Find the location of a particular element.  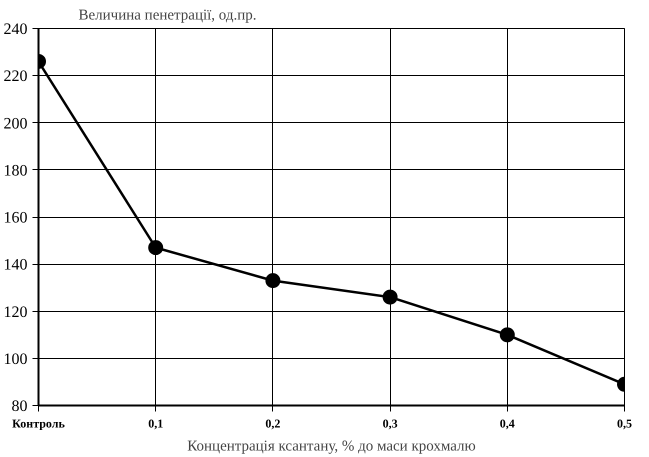

x-tick-label: 0,3 is located at coordinates (390, 423).